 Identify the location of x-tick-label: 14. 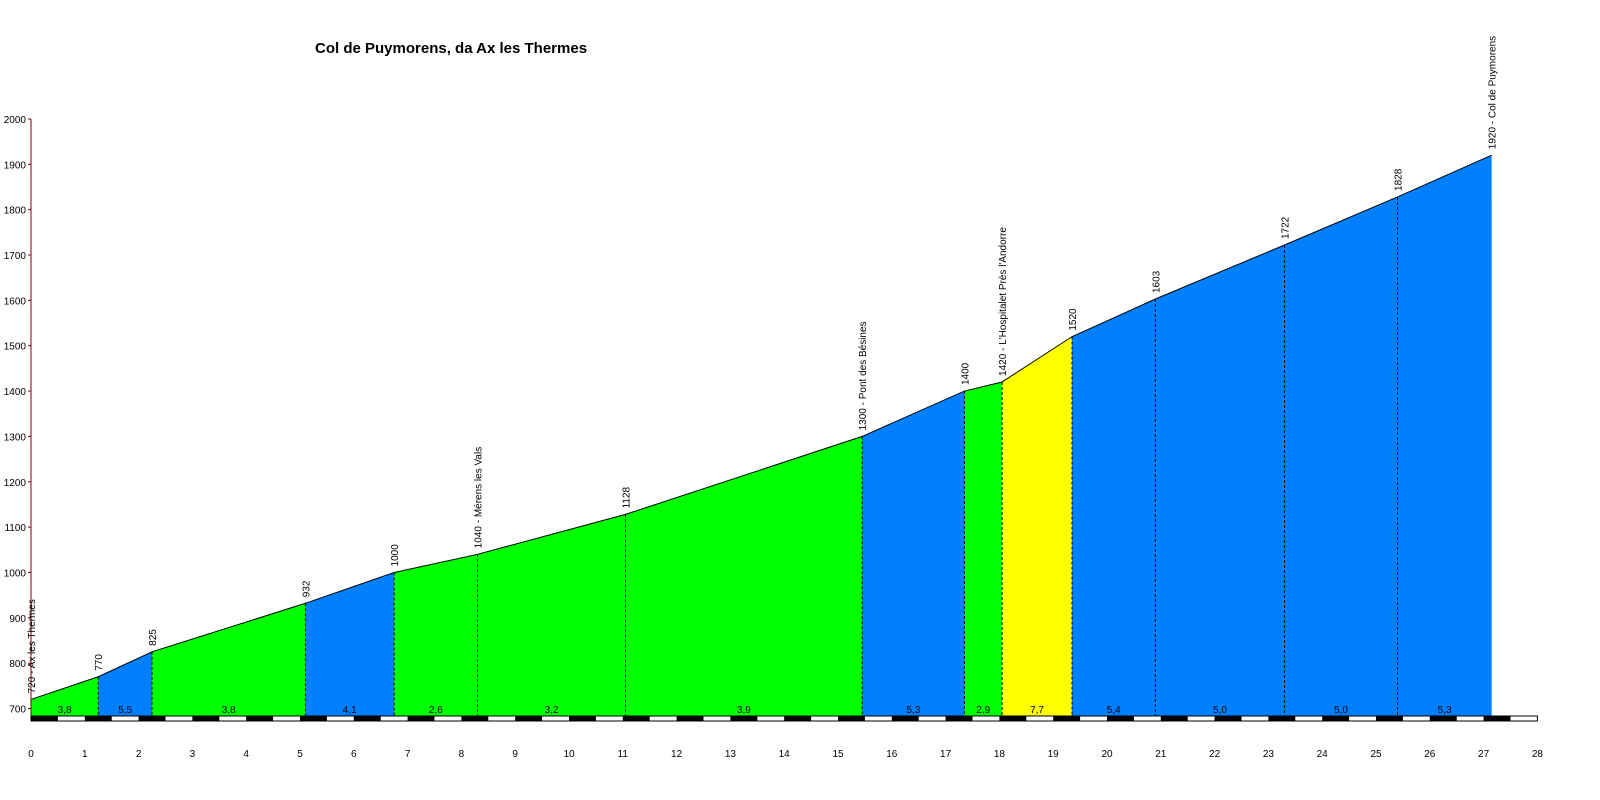
(785, 754).